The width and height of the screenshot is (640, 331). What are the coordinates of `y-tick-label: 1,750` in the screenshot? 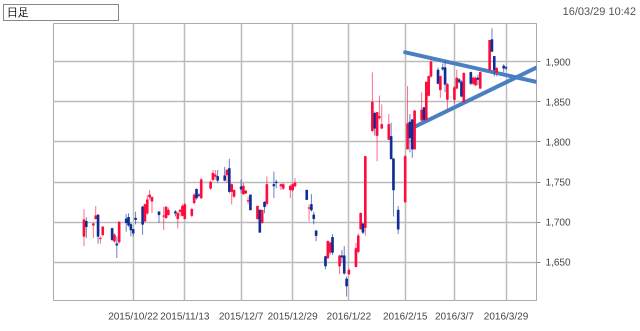 It's located at (558, 183).